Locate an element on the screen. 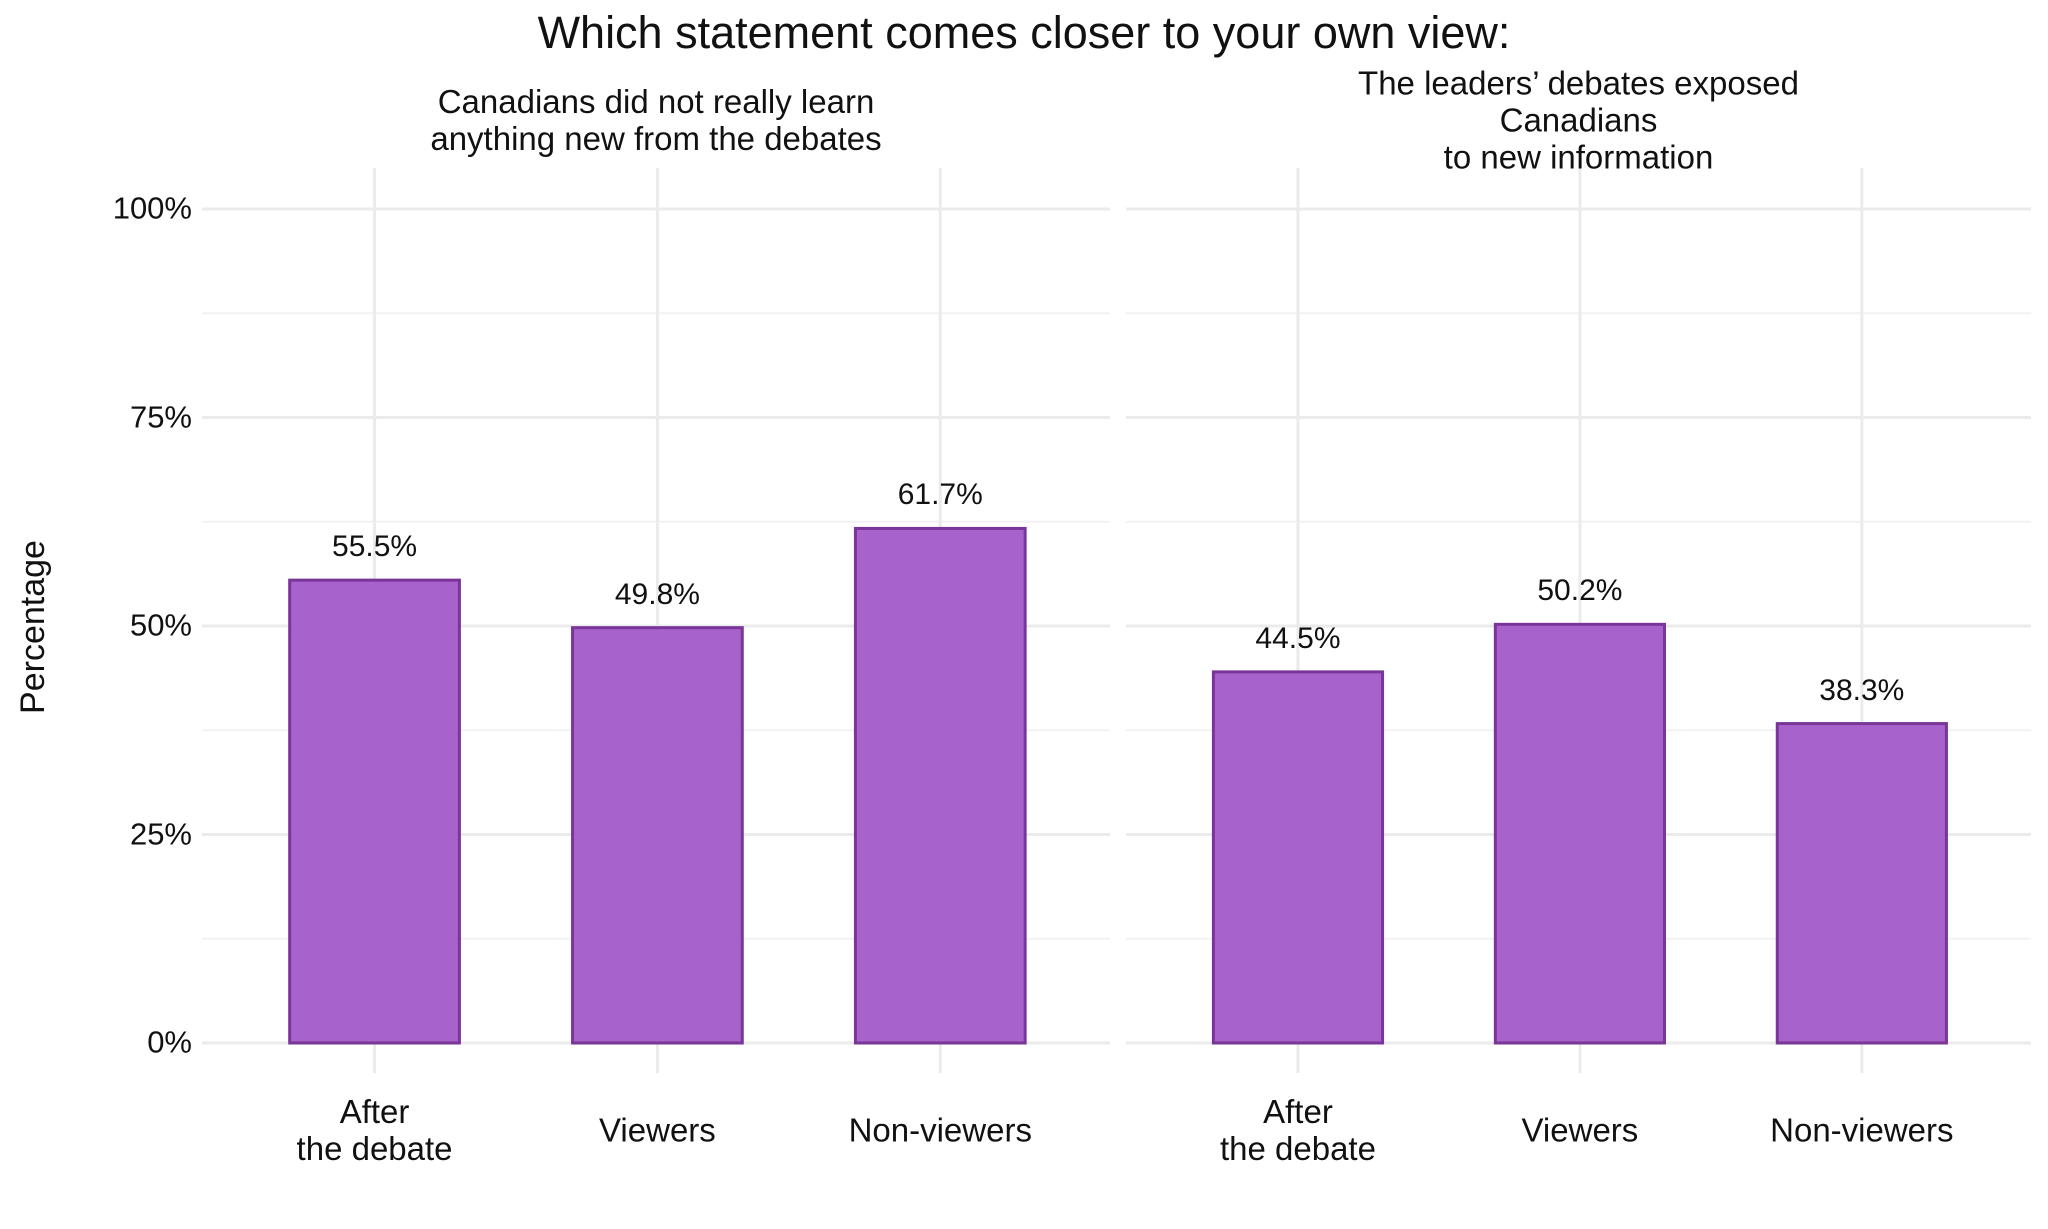  y-axis-label: Percentage is located at coordinates (32, 627).